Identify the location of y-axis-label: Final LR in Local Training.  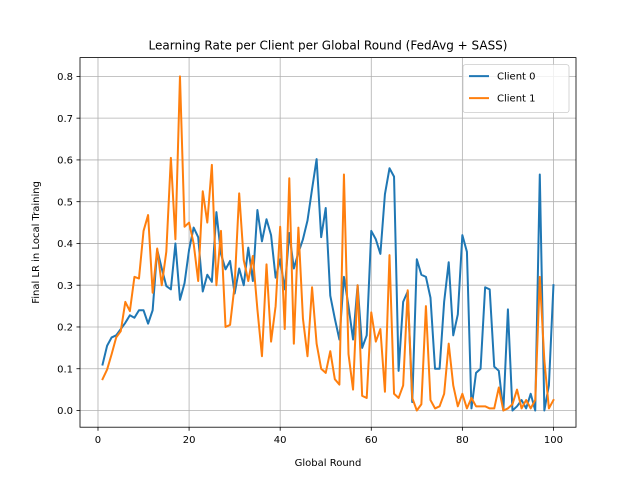
(36, 242).